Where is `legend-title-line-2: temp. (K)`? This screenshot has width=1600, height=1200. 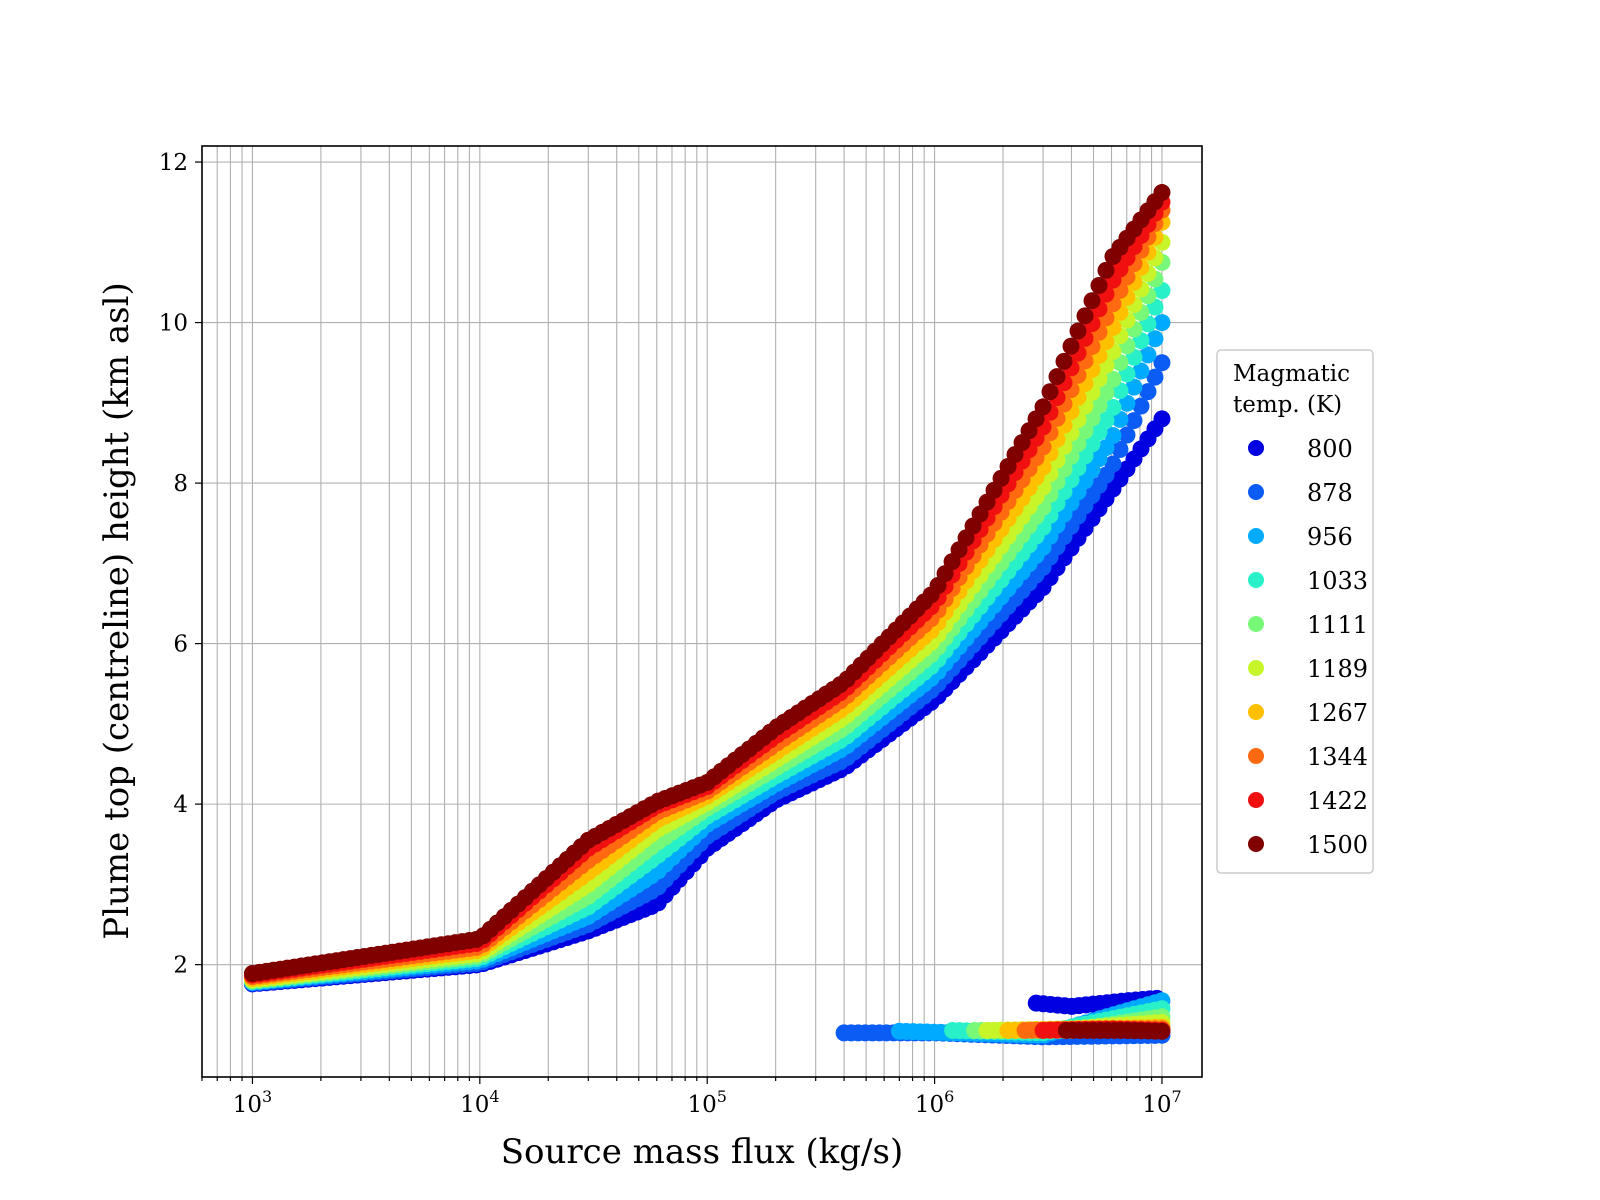 legend-title-line-2: temp. (K) is located at coordinates (1287, 405).